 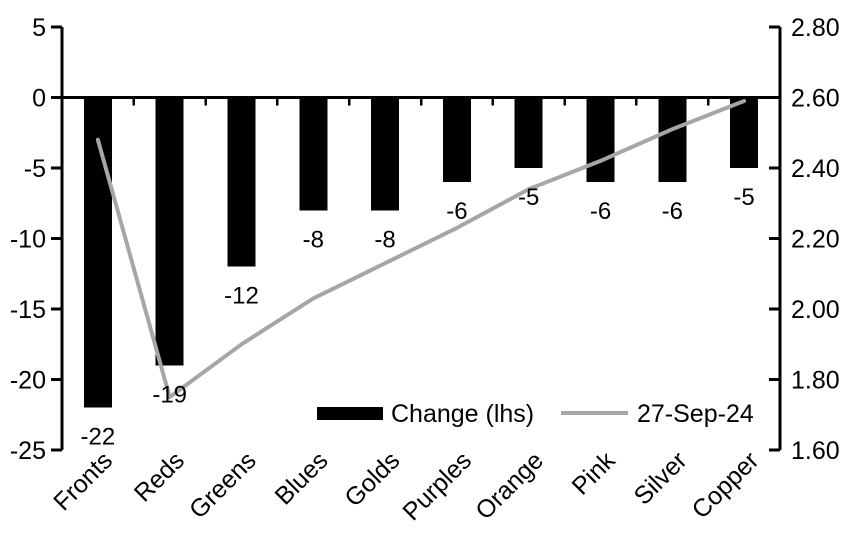 I want to click on left-axis-tick-label: -15, so click(x=28, y=310).